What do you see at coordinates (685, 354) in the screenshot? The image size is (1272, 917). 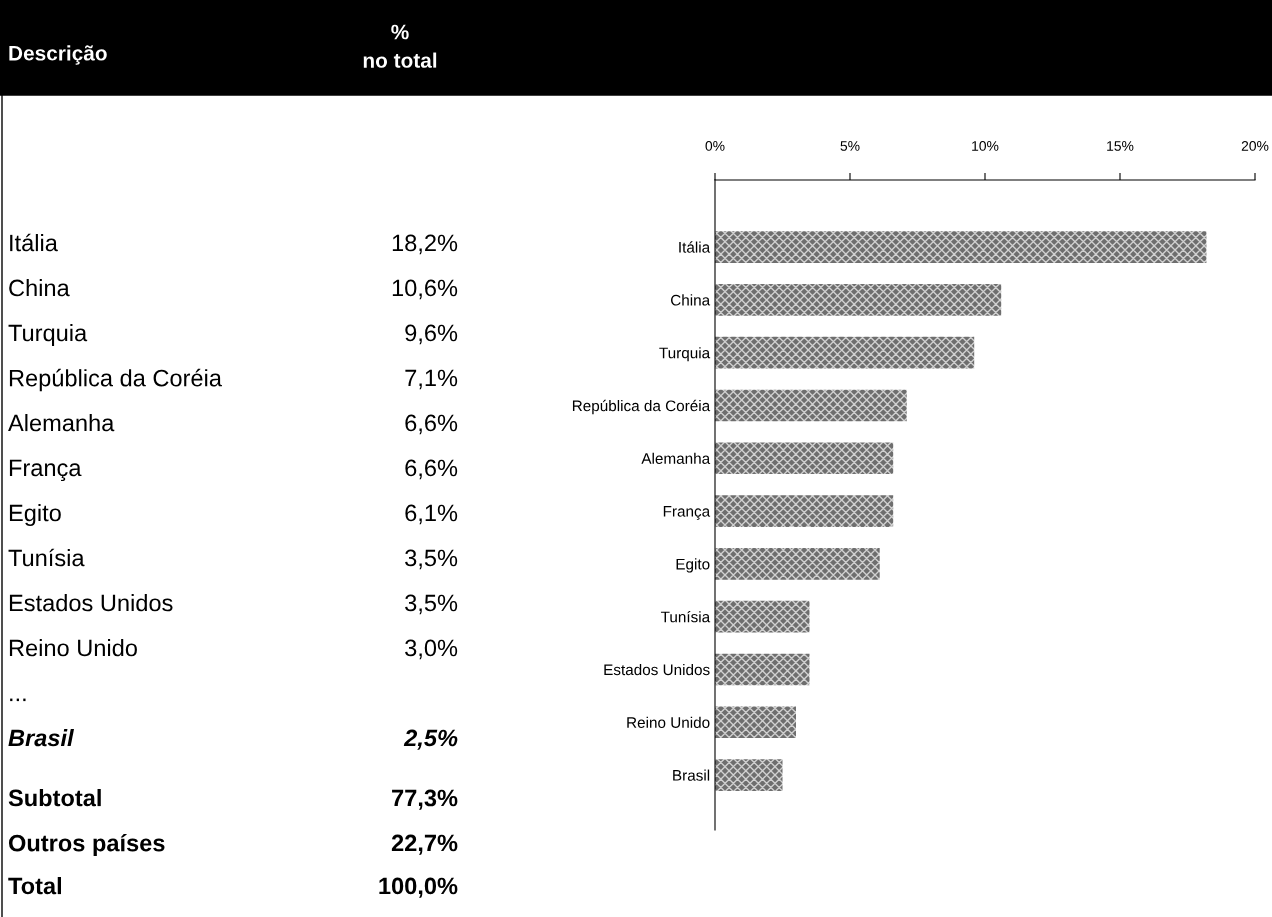 I see `y-tick-label: Turquia` at bounding box center [685, 354].